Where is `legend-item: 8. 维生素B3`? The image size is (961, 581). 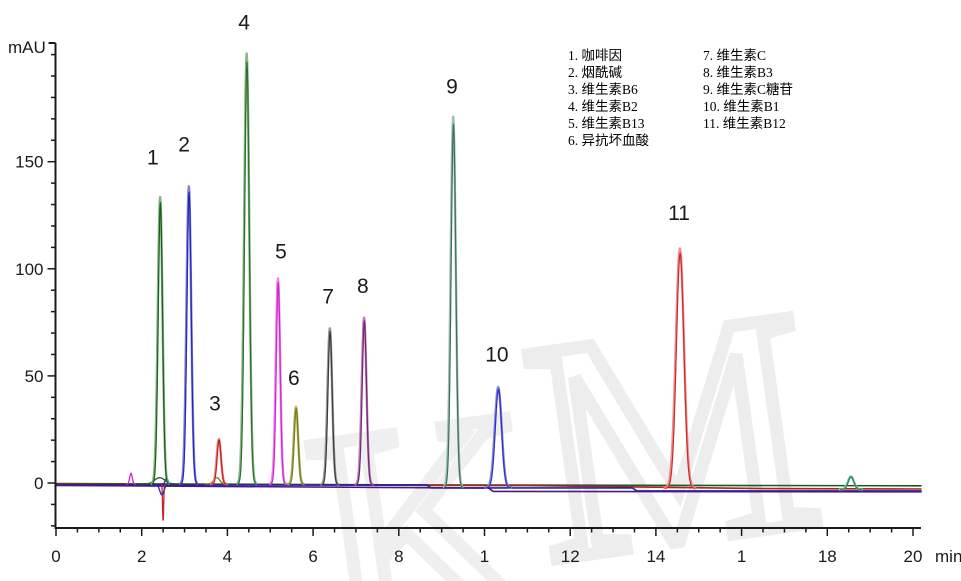 legend-item: 8. 维生素B3 is located at coordinates (738, 72).